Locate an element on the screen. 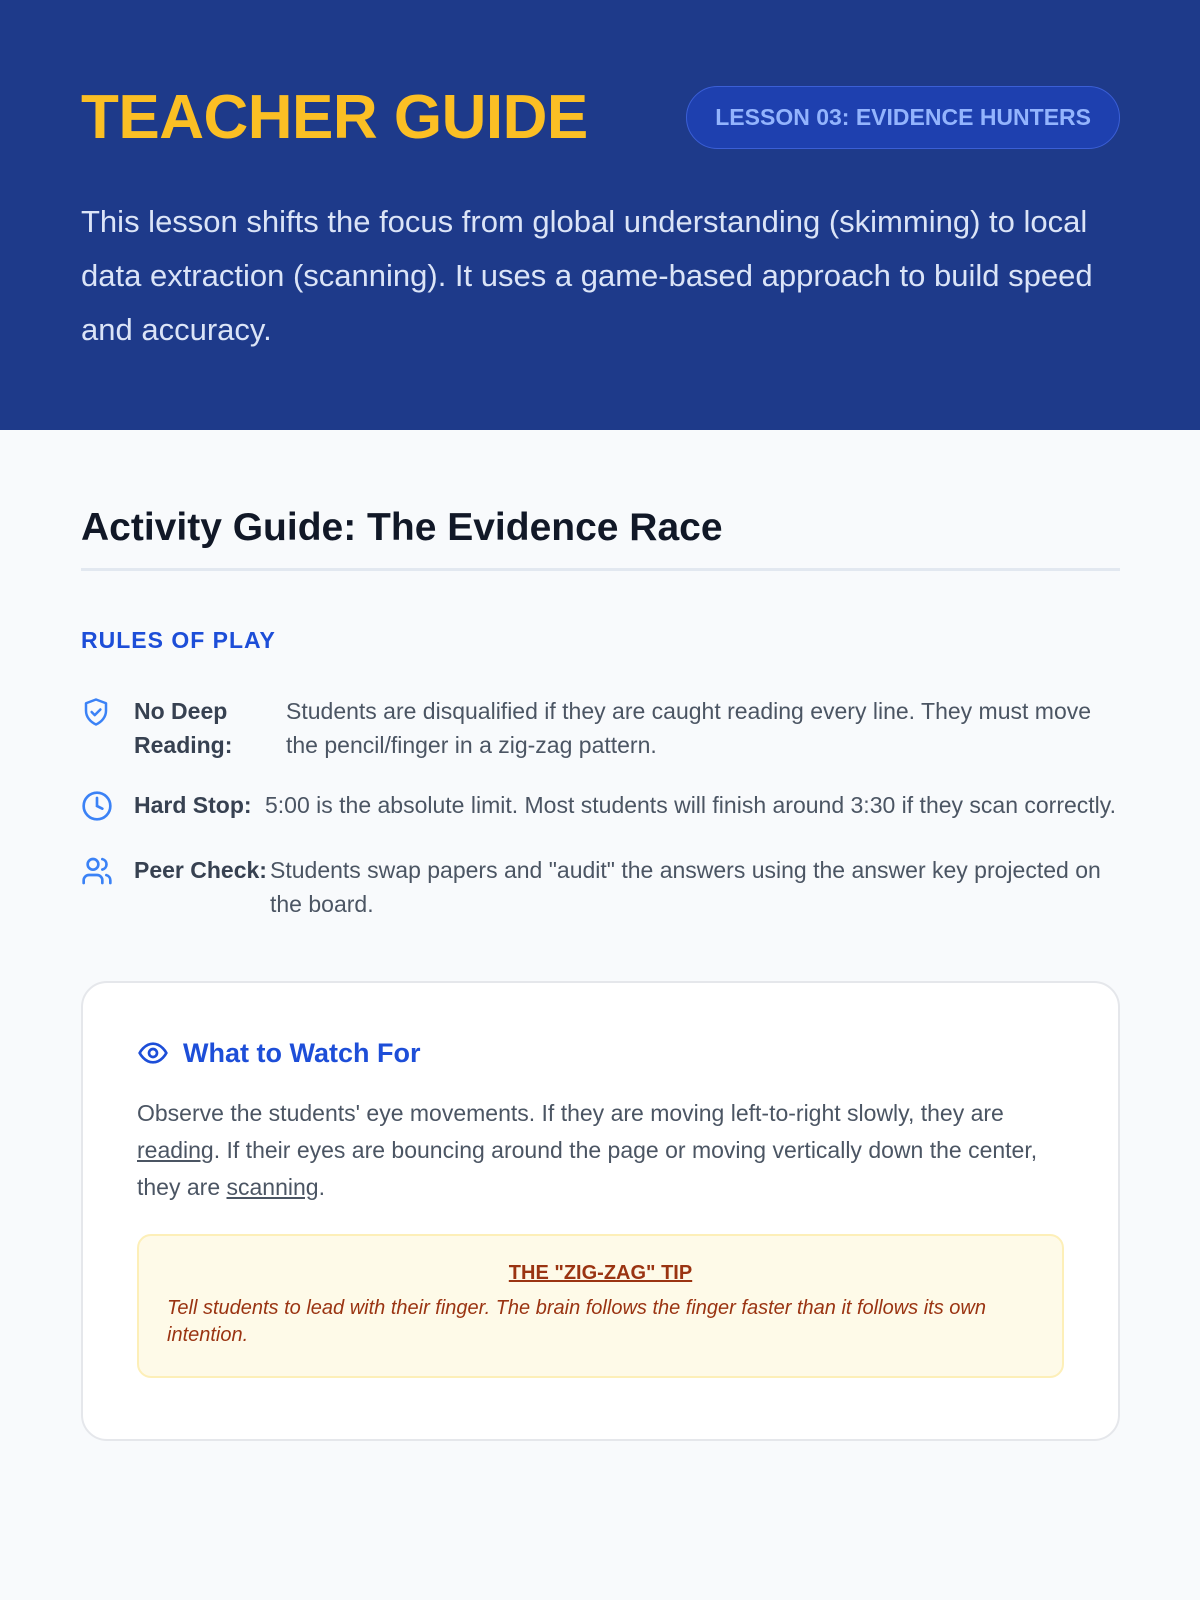 The image size is (1200, 1600). rule-term: Hard Stop: is located at coordinates (193, 805).